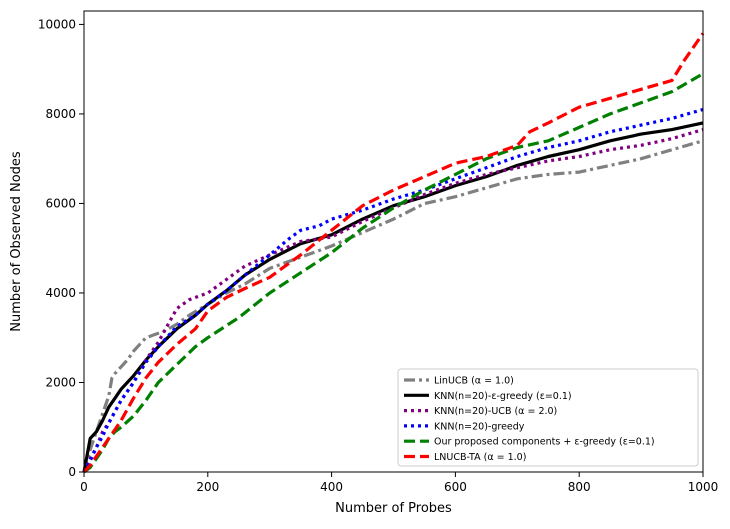  What do you see at coordinates (60, 382) in the screenshot?
I see `y-tick-label: 2000` at bounding box center [60, 382].